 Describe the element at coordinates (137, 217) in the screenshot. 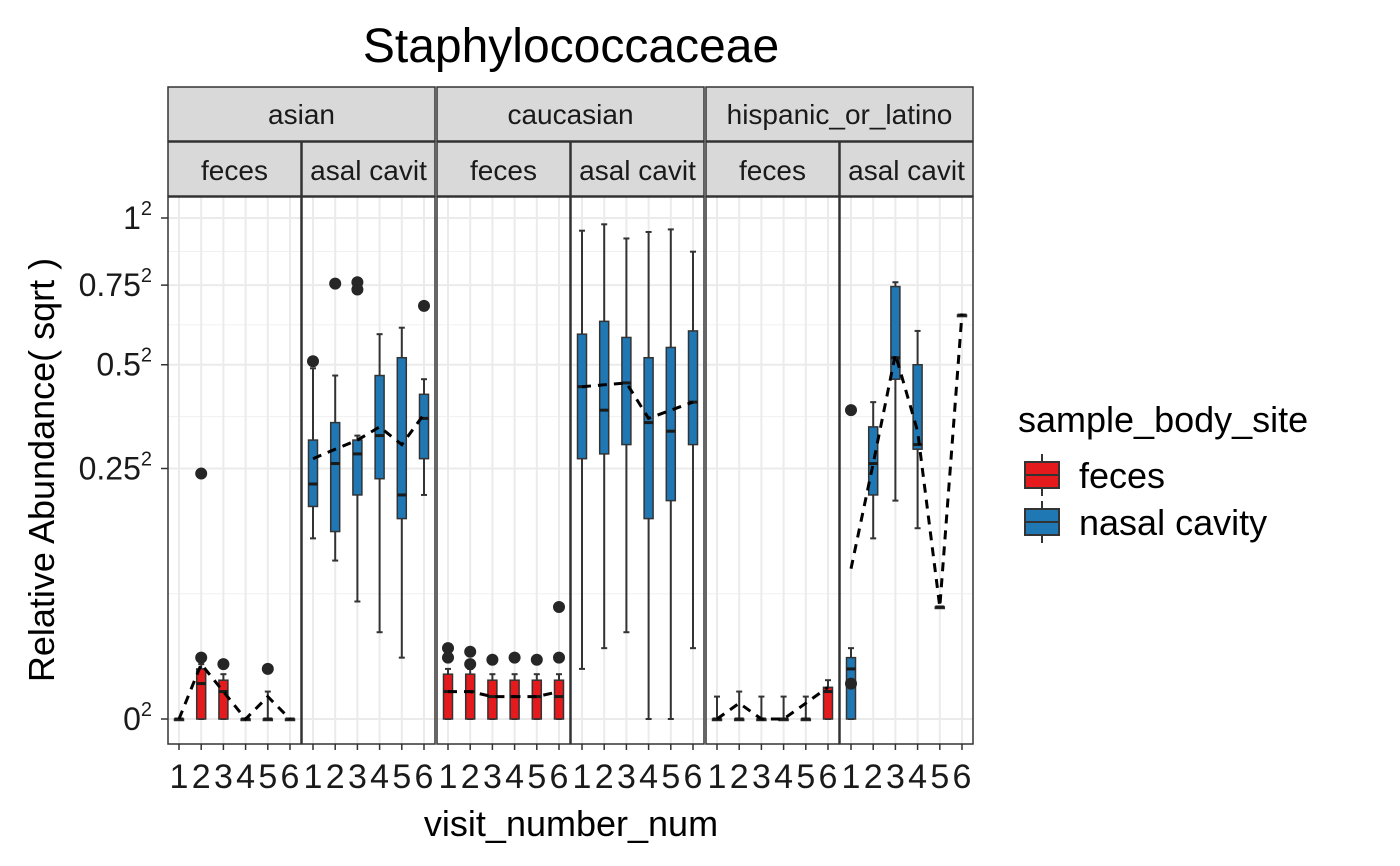

I see `y-tick-label: 12` at that location.